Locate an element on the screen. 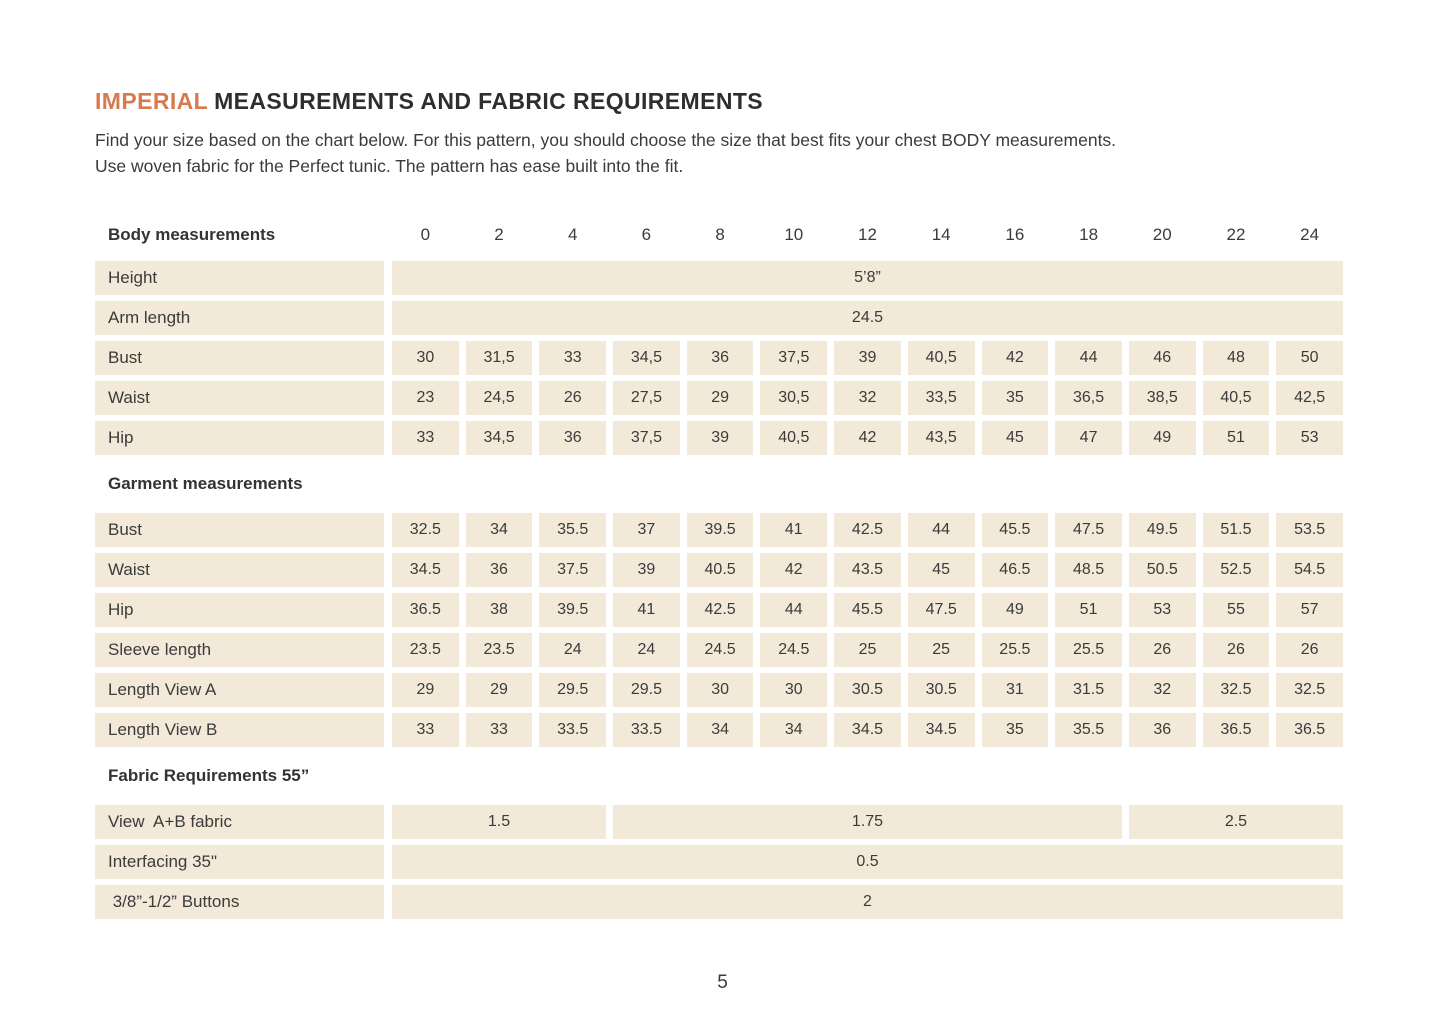  value-cell: 47.5 is located at coordinates (941, 610).